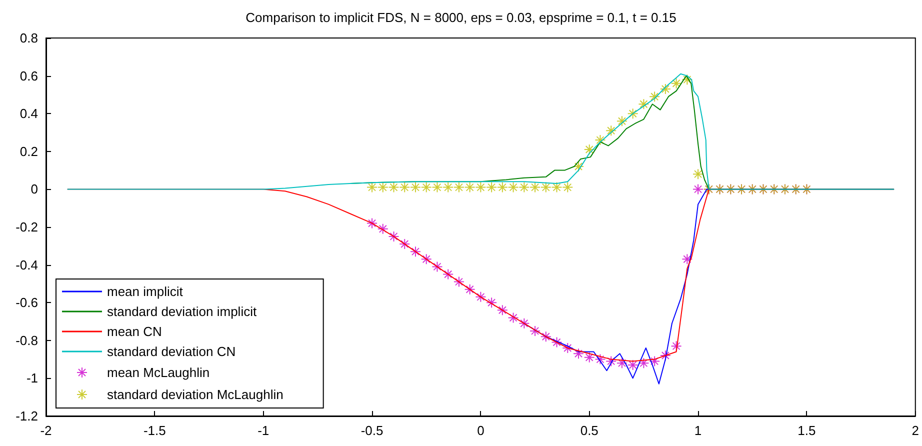 The image size is (922, 446). Describe the element at coordinates (29, 76) in the screenshot. I see `y-tick-label: 0.6` at that location.